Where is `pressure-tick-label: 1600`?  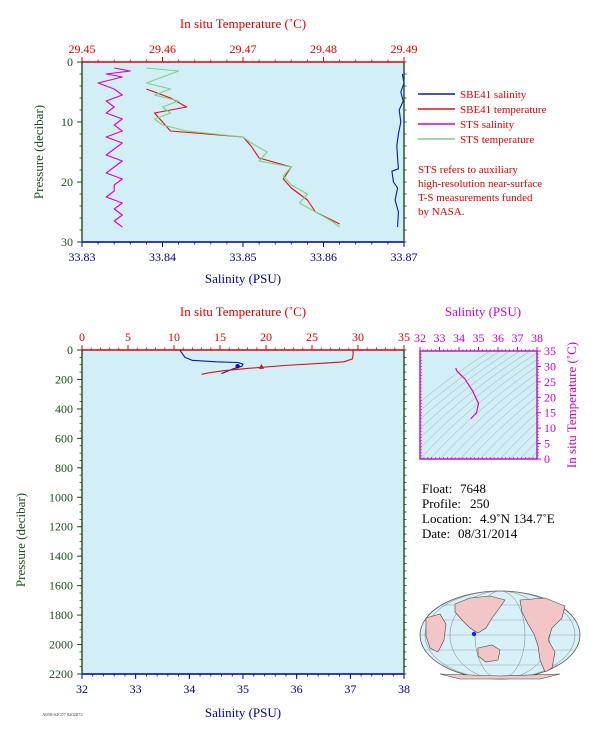 pressure-tick-label: 1600 is located at coordinates (61, 586).